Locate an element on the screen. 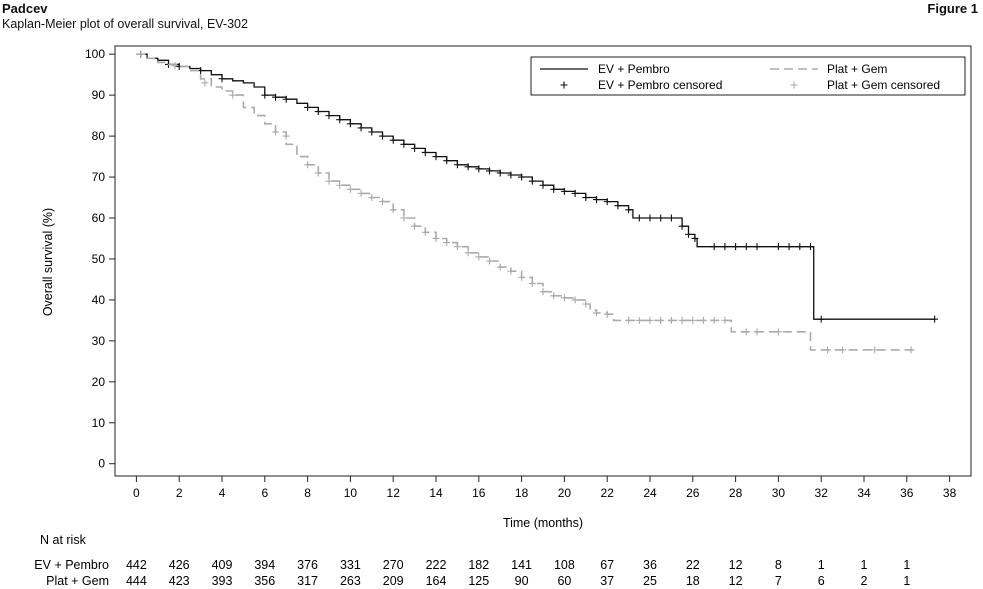 This screenshot has width=983, height=589. x-tick-label-13: 26 is located at coordinates (693, 493).